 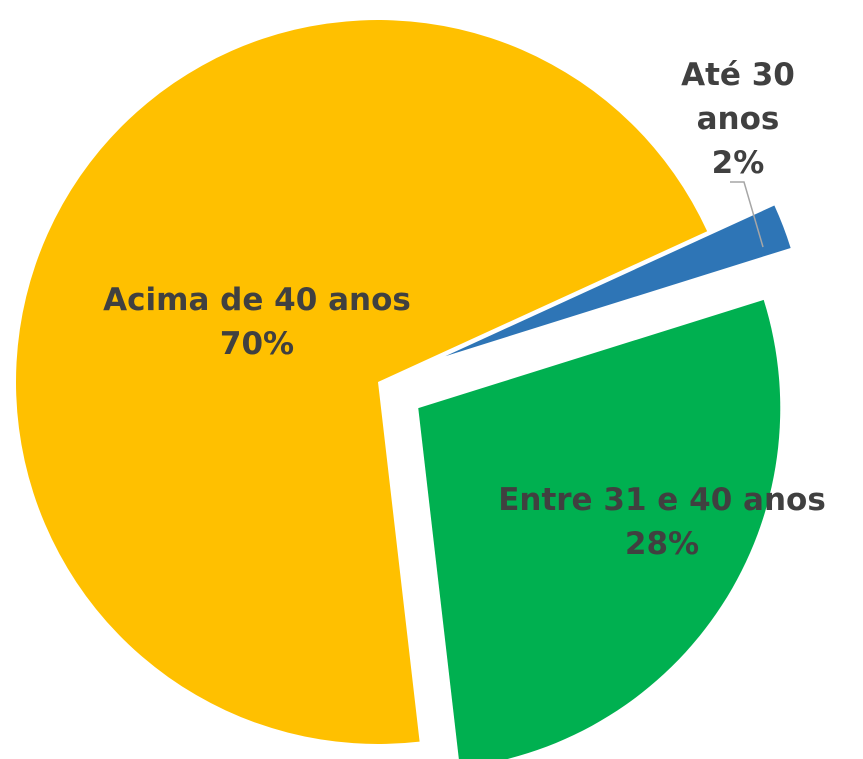 What do you see at coordinates (257, 322) in the screenshot?
I see `data-label: Acima de 40 anos 70%` at bounding box center [257, 322].